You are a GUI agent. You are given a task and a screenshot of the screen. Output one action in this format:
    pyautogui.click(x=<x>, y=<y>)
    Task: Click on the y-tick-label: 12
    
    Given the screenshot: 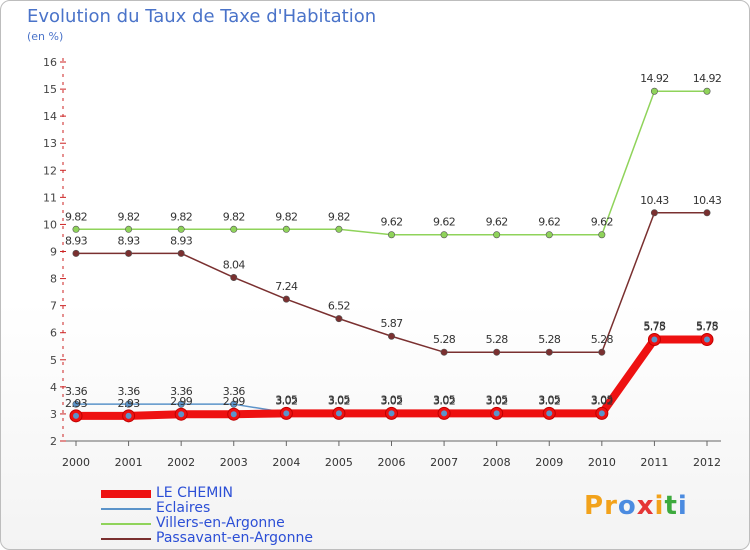 What is the action you would take?
    pyautogui.click(x=50, y=170)
    